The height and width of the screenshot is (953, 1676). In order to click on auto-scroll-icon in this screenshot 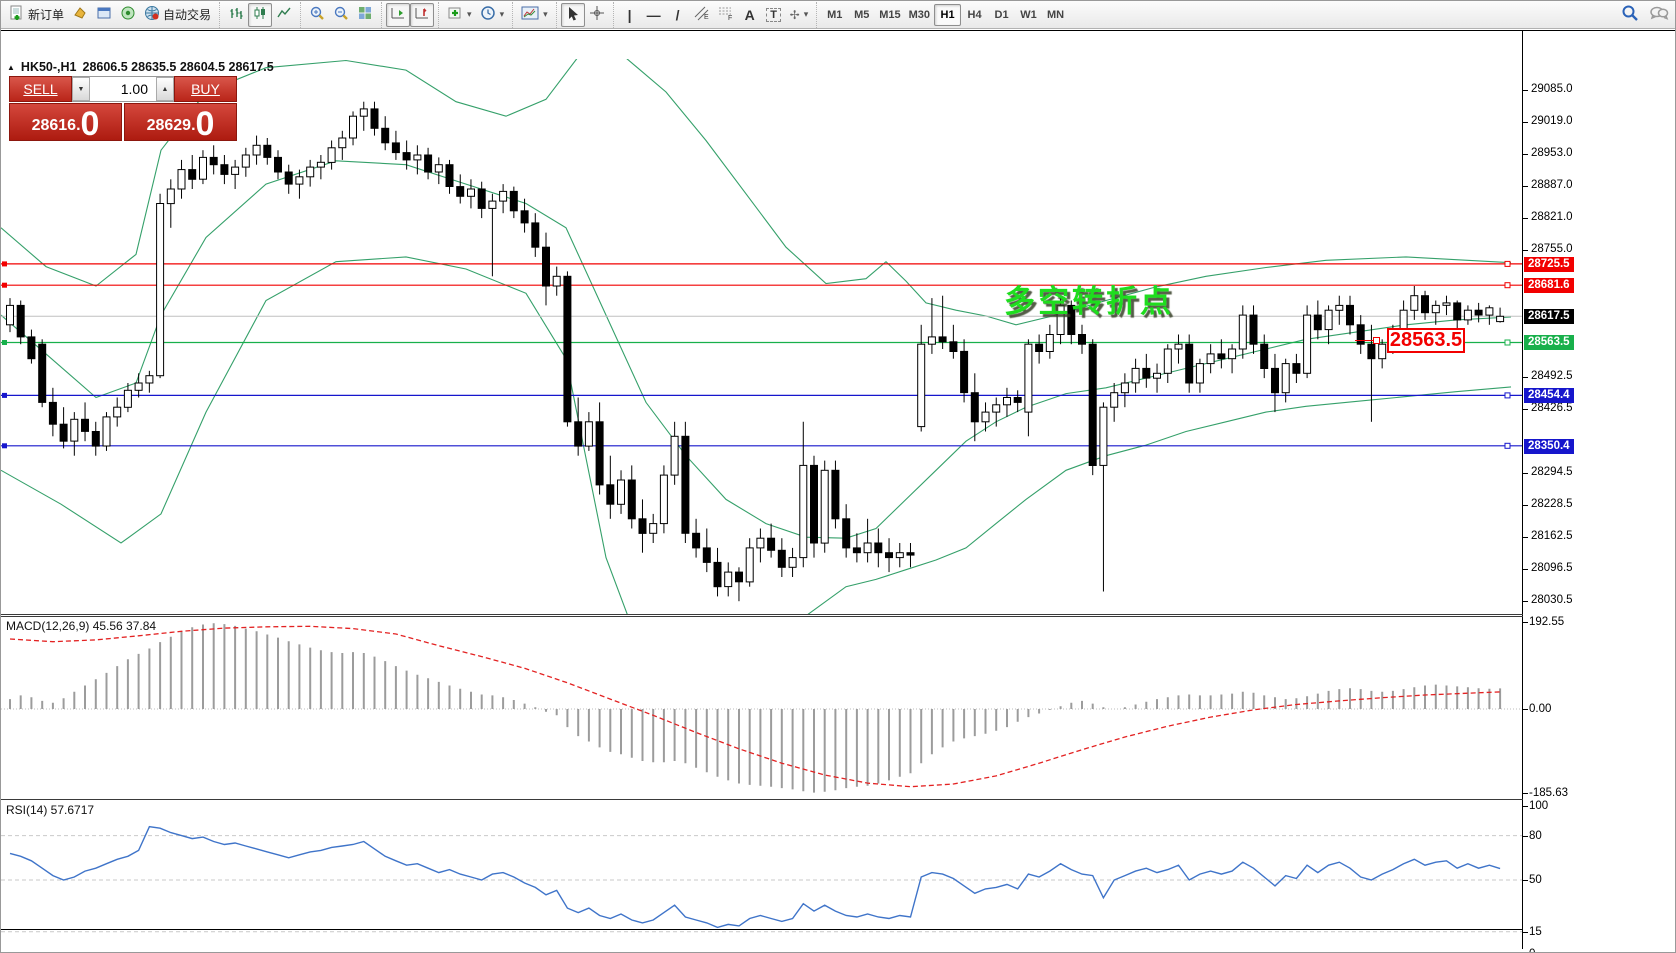, I will do `click(398, 14)`.